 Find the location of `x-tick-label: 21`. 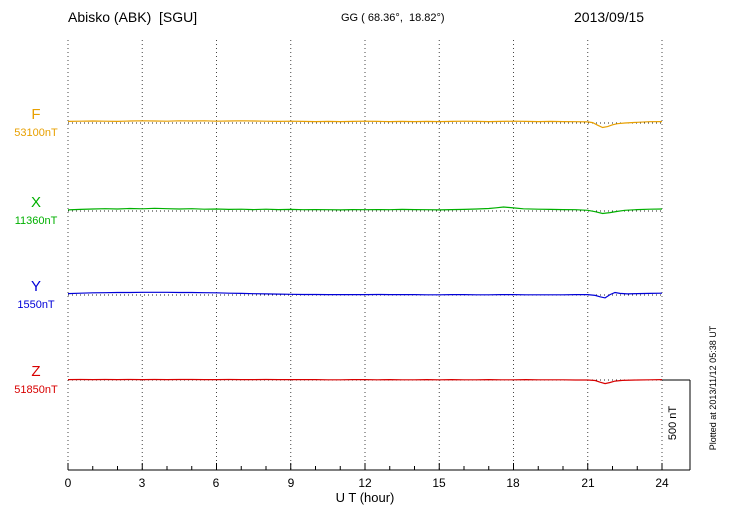

x-tick-label: 21 is located at coordinates (588, 483).